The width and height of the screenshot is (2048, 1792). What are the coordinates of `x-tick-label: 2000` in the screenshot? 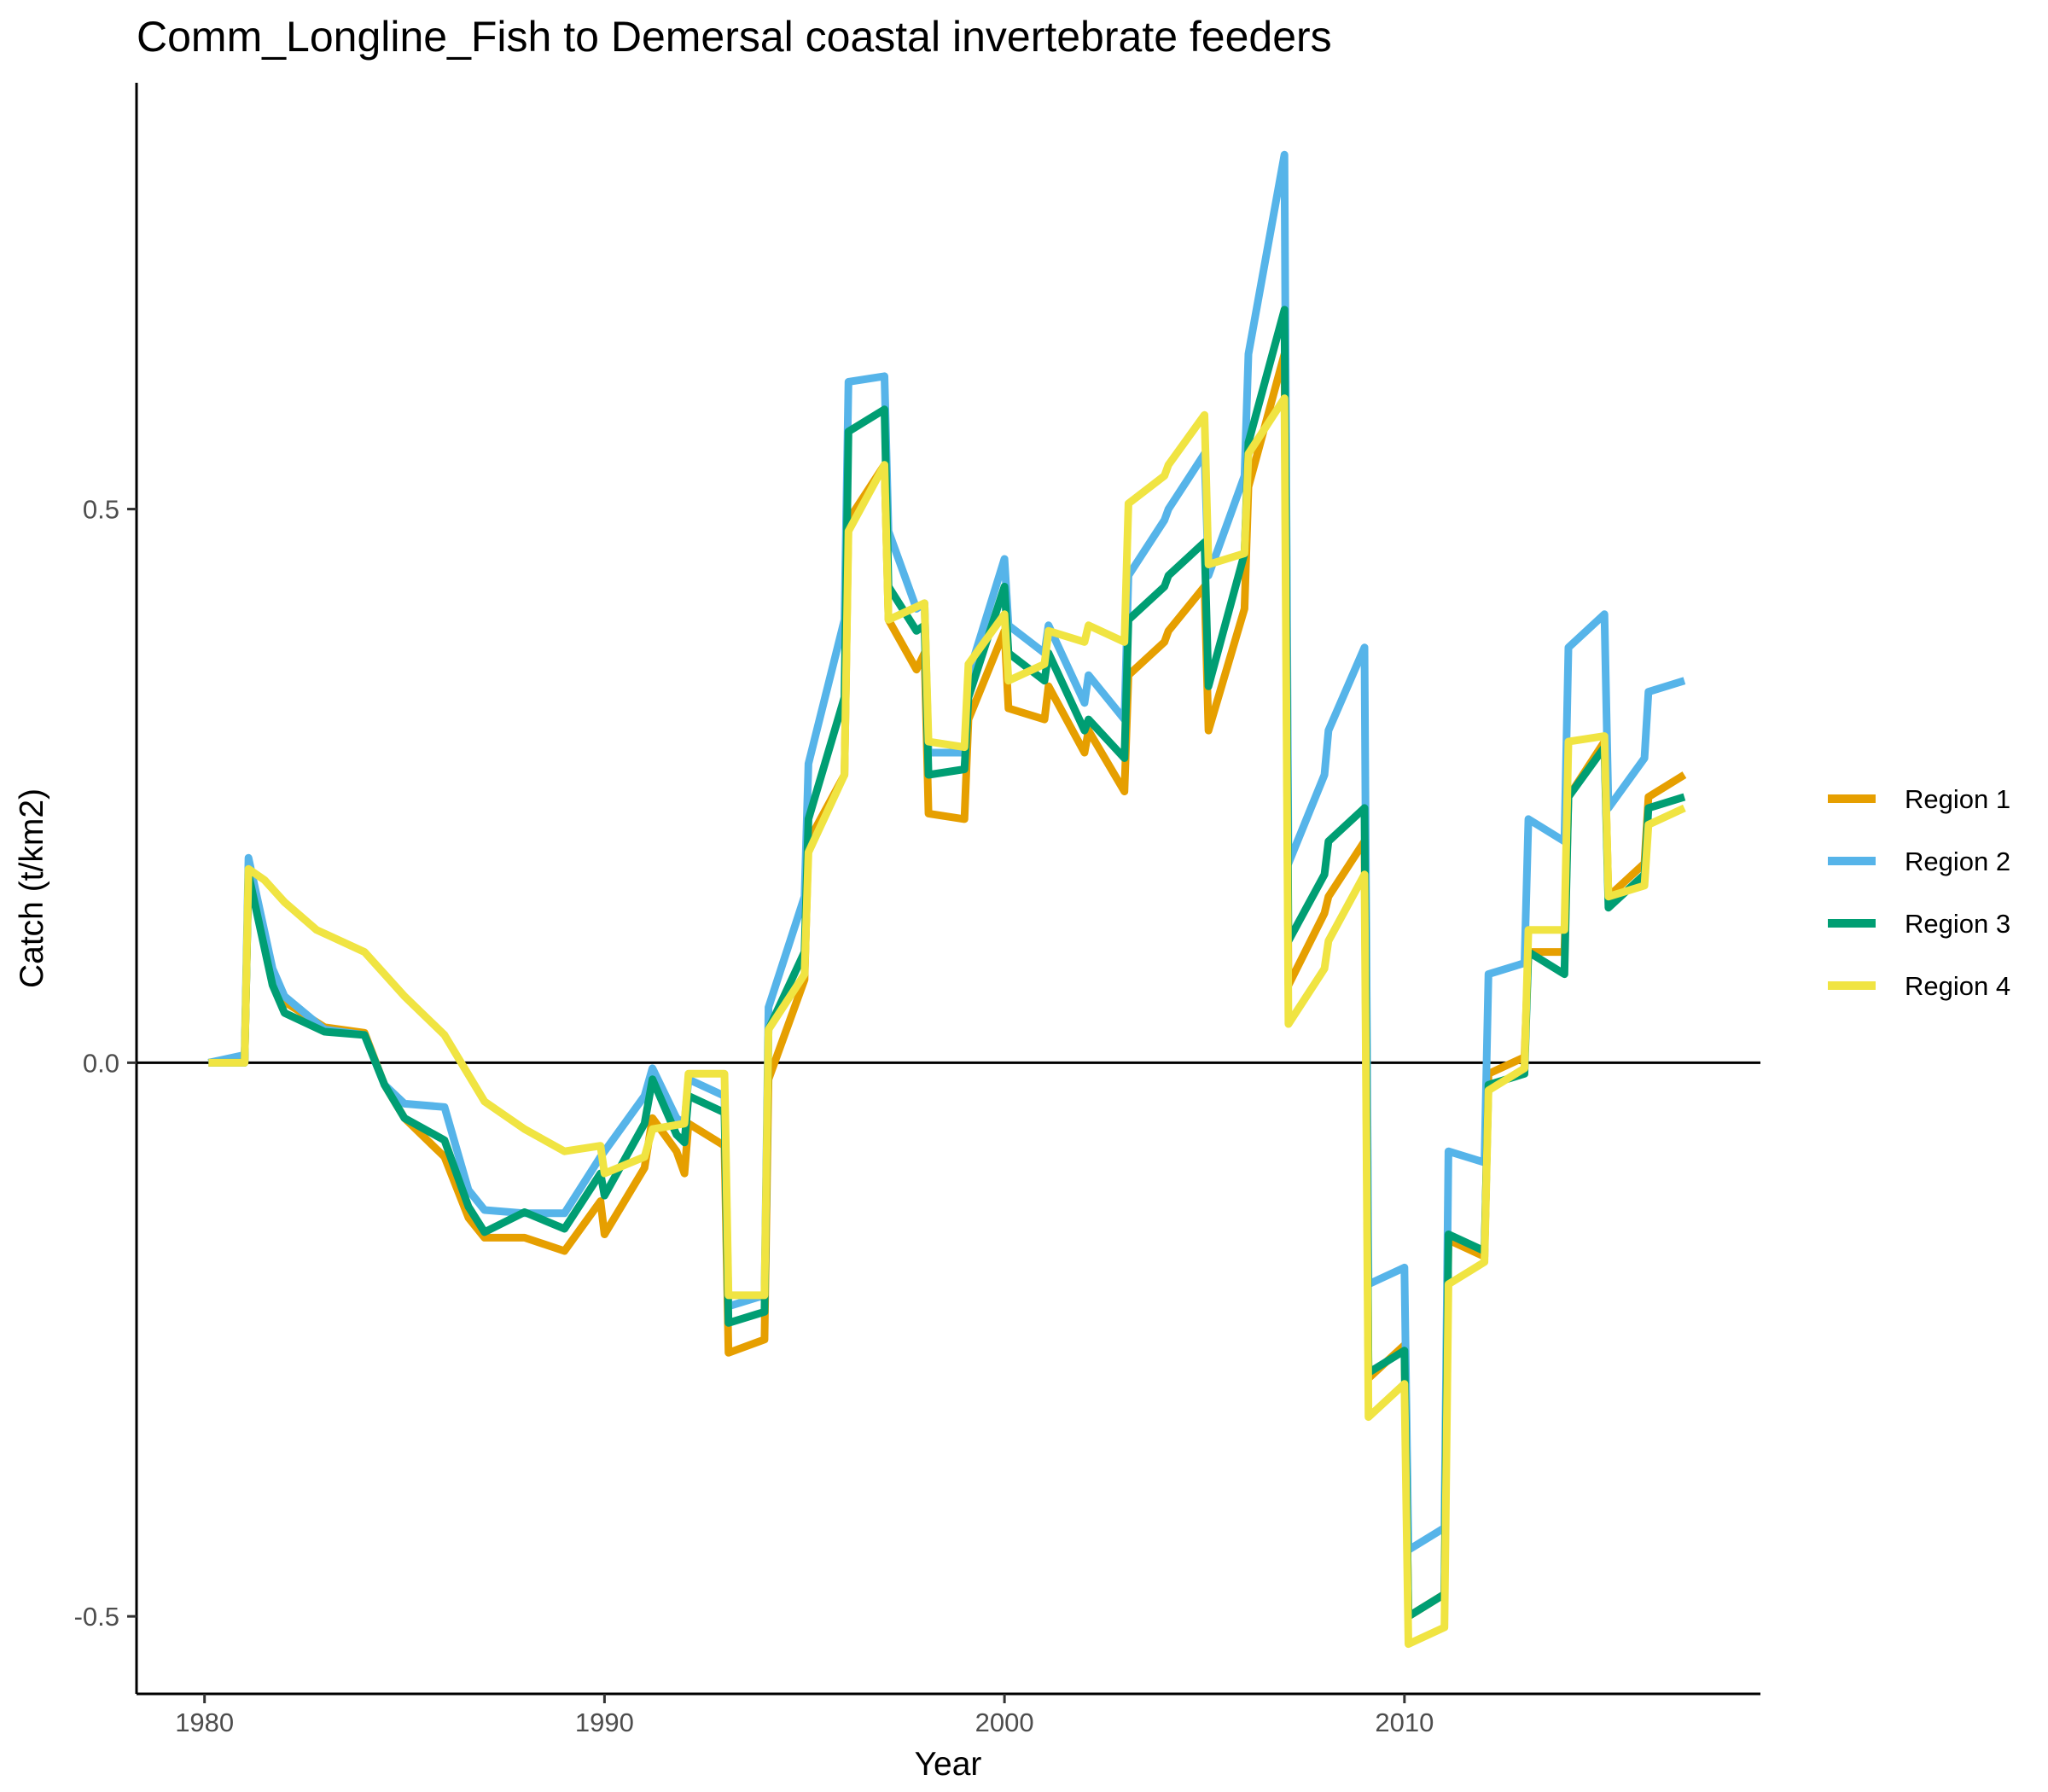 It's located at (1005, 1722).